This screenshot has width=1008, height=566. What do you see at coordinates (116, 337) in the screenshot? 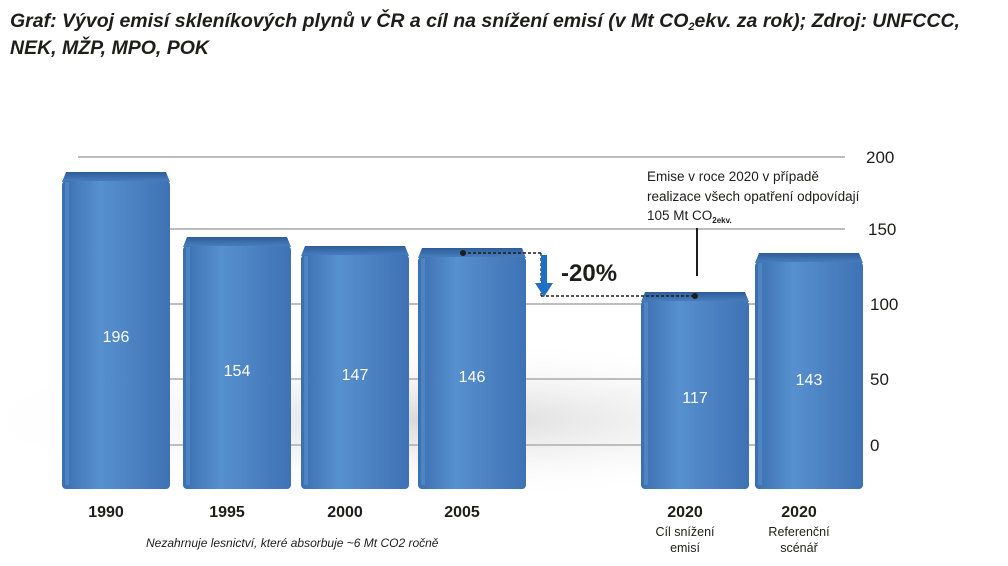
I see `bar-value-label-0: 196` at bounding box center [116, 337].